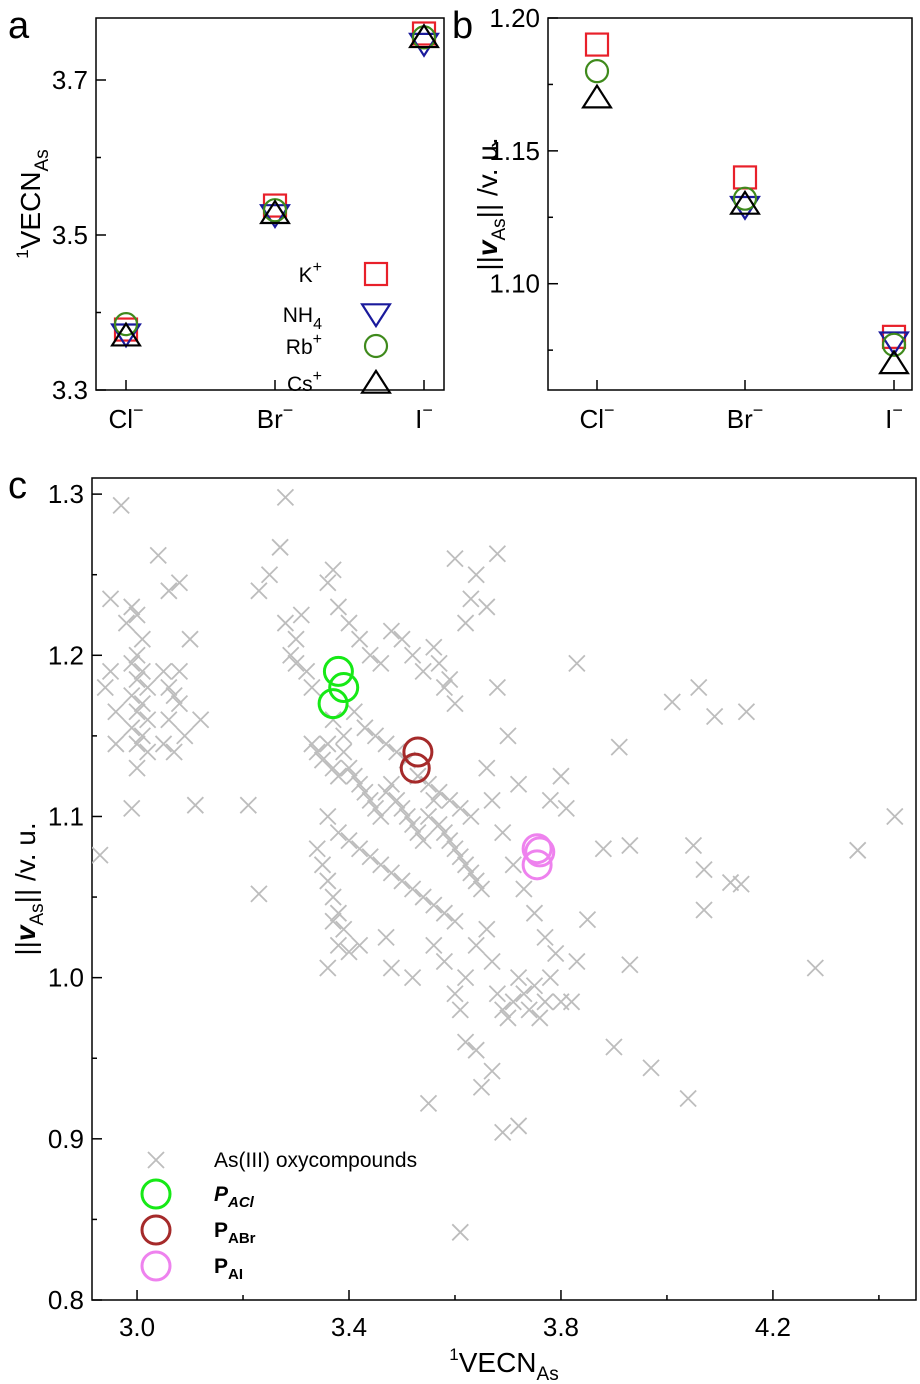  What do you see at coordinates (125, 417) in the screenshot?
I see `panel-a-xtick-label: Cl−` at bounding box center [125, 417].